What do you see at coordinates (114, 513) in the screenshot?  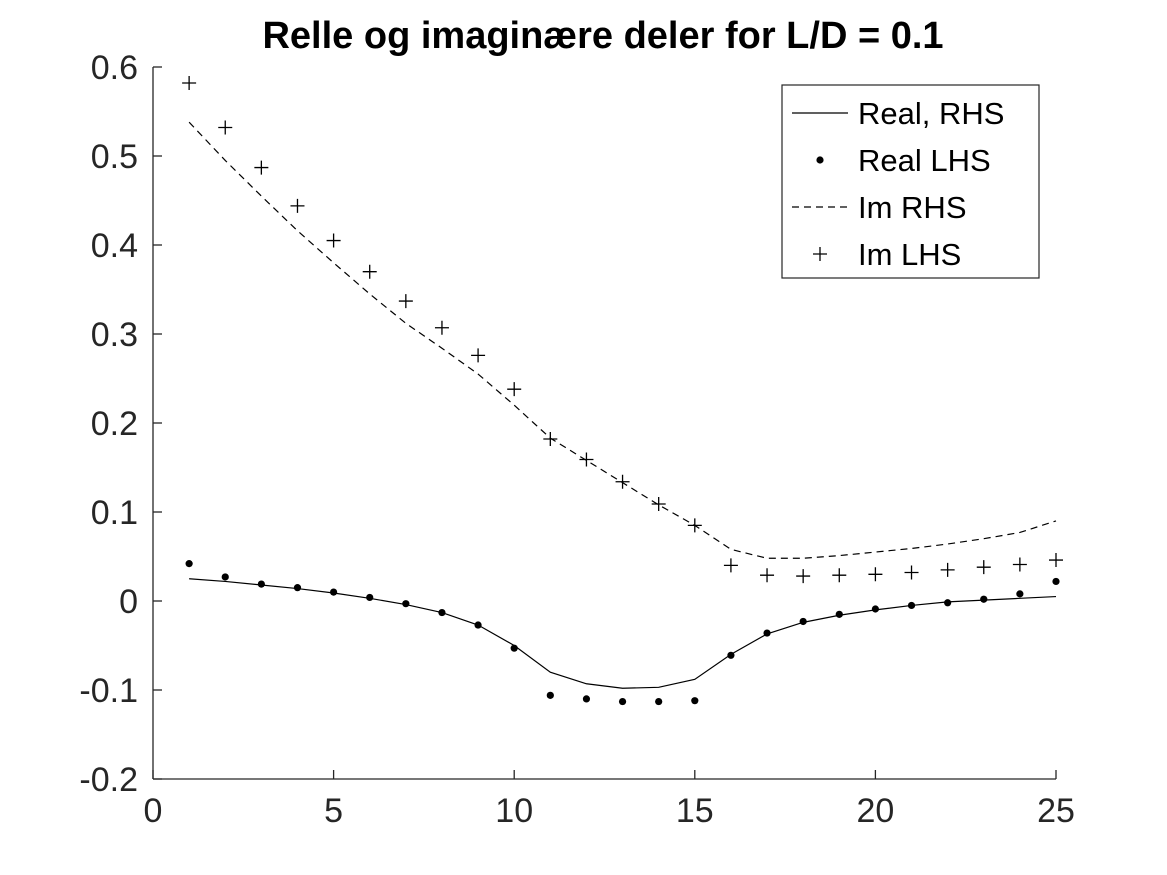 I see `y-tick-label: 0.1` at bounding box center [114, 513].